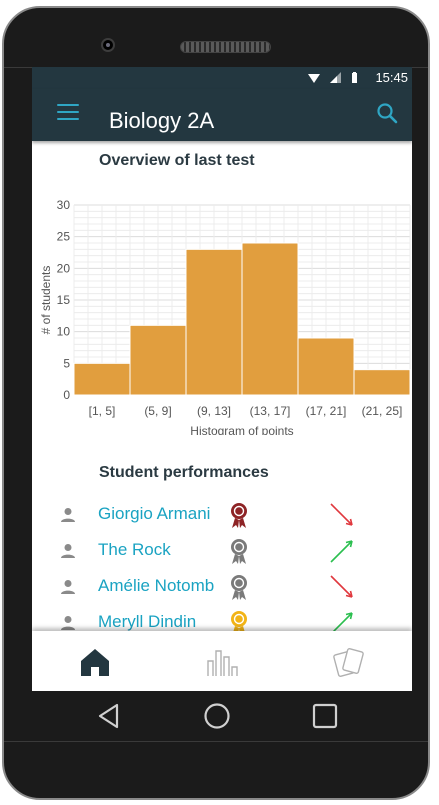 The width and height of the screenshot is (439, 805). I want to click on student-name: Amélie Notomb, so click(156, 585).